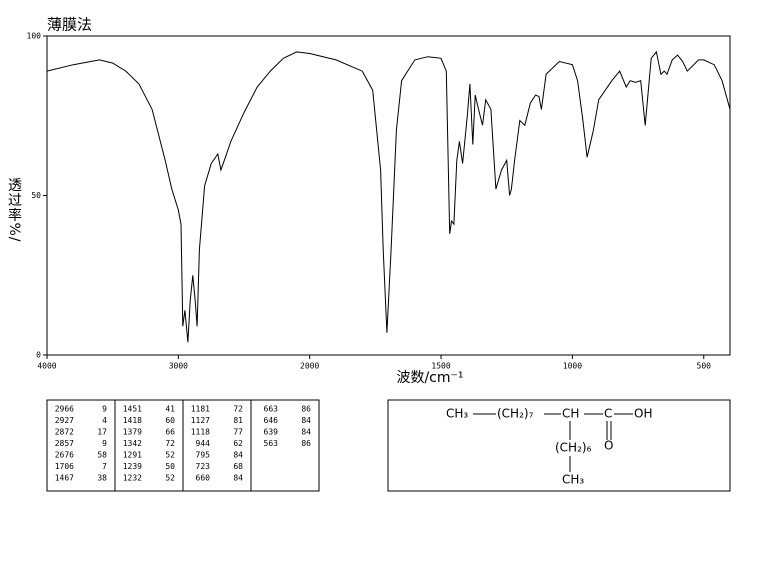 The image size is (765, 571). I want to click on peak-transmittance: 66, so click(170, 432).